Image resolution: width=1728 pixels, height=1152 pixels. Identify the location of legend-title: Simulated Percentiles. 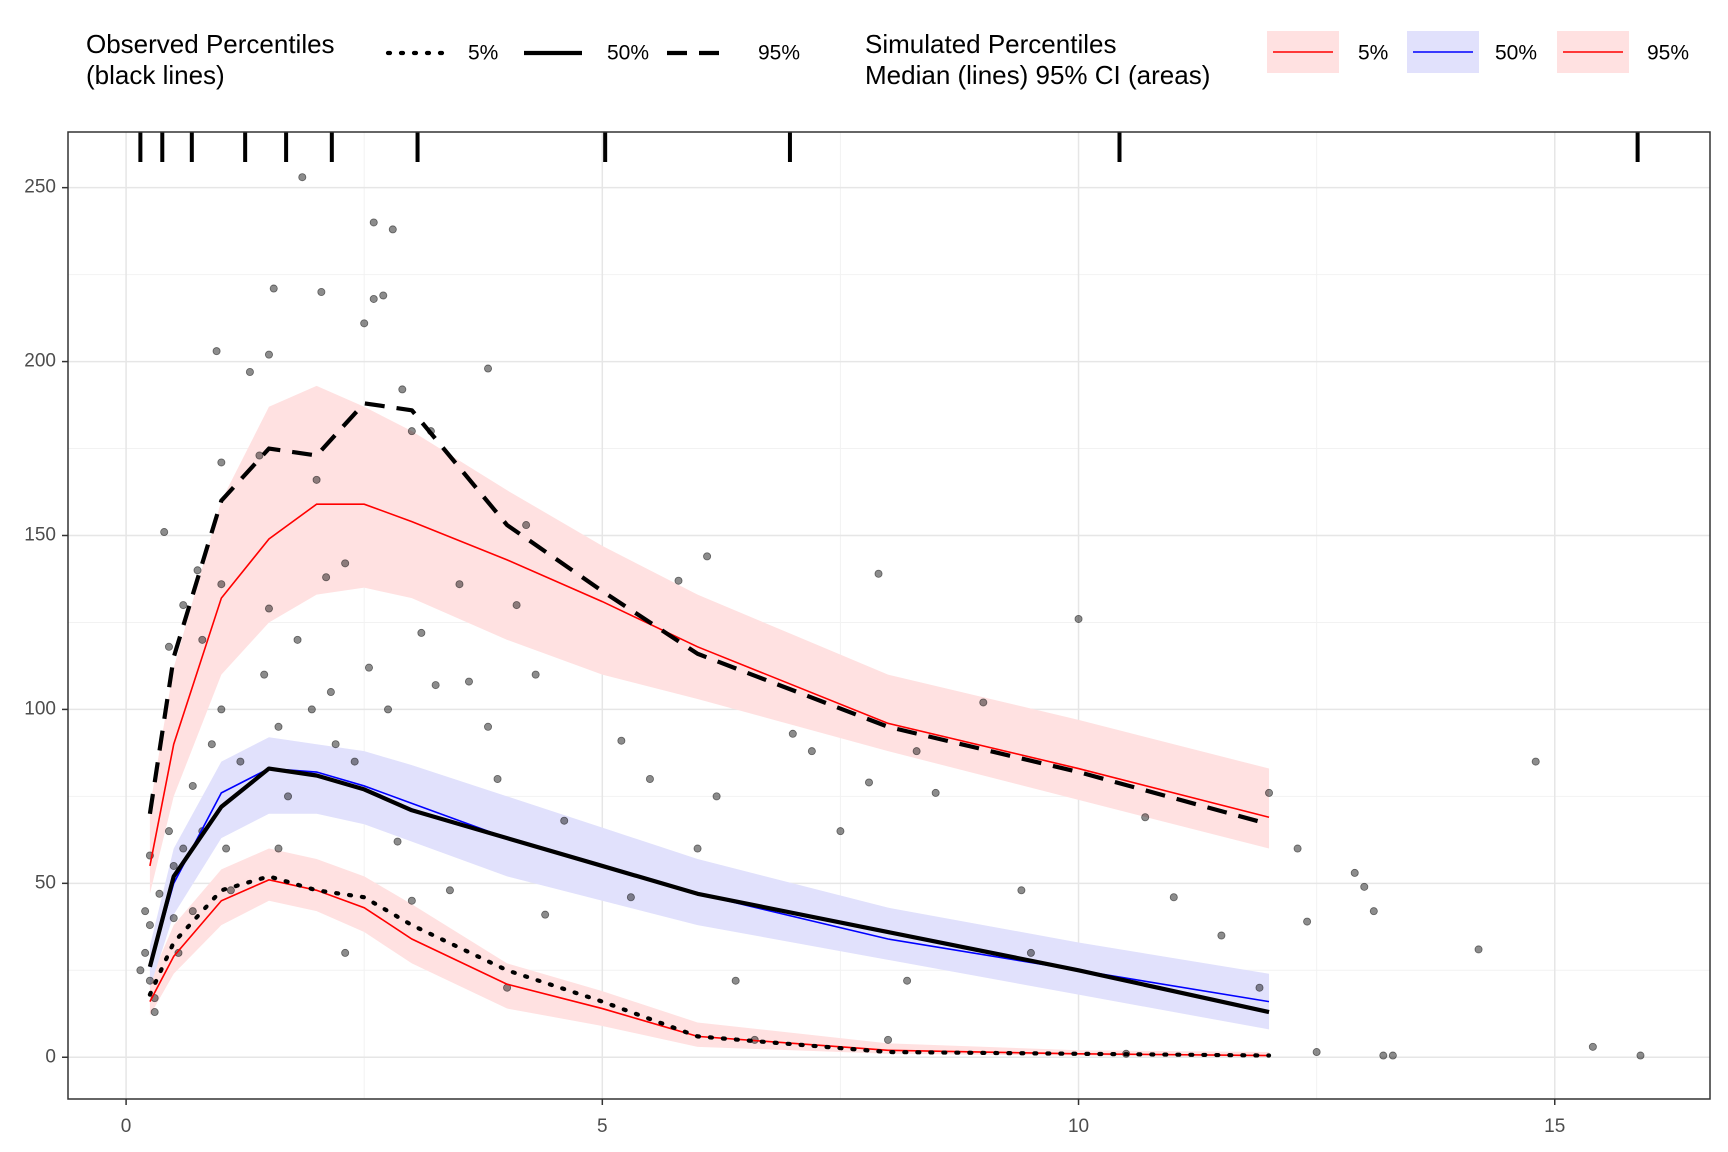
(990, 44).